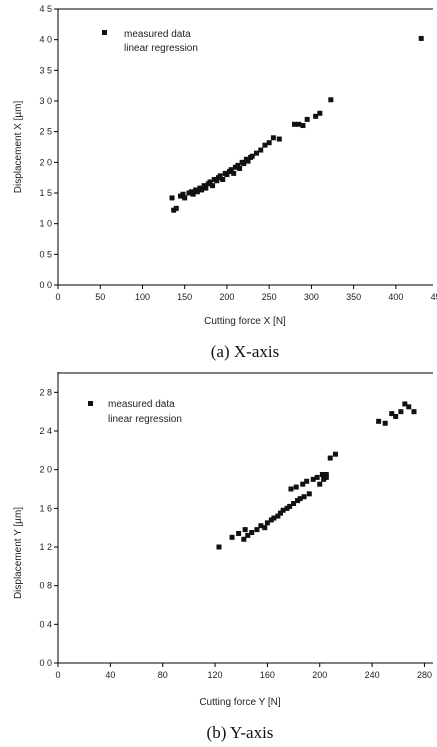  I want to click on x-tick-label-a: 100, so click(142, 297).